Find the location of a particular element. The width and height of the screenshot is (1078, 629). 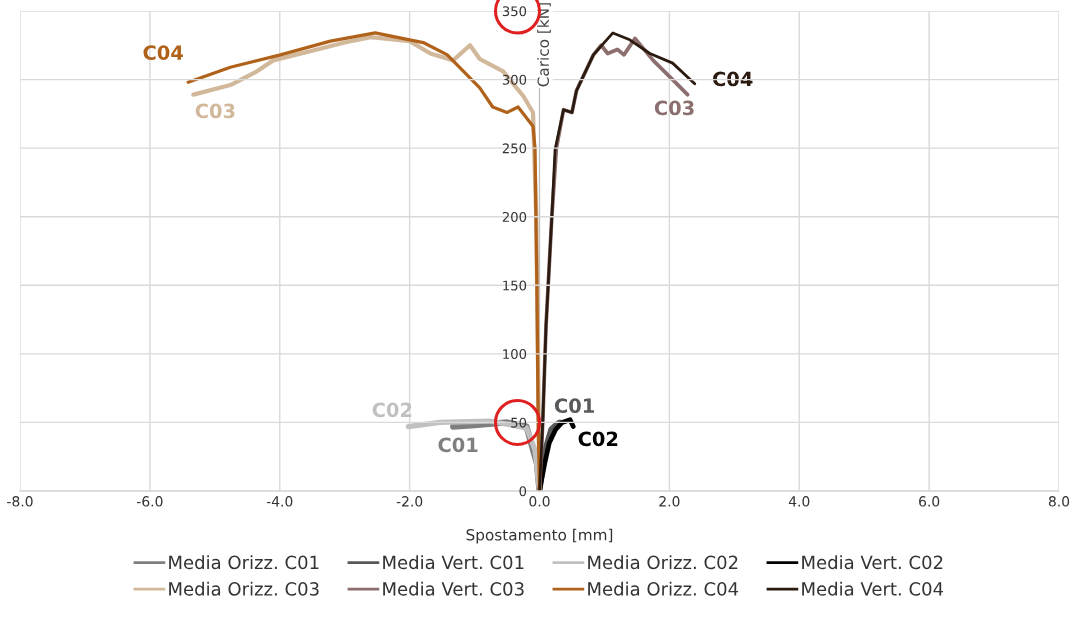

legend-label: Media Orizz. C02 is located at coordinates (663, 562).